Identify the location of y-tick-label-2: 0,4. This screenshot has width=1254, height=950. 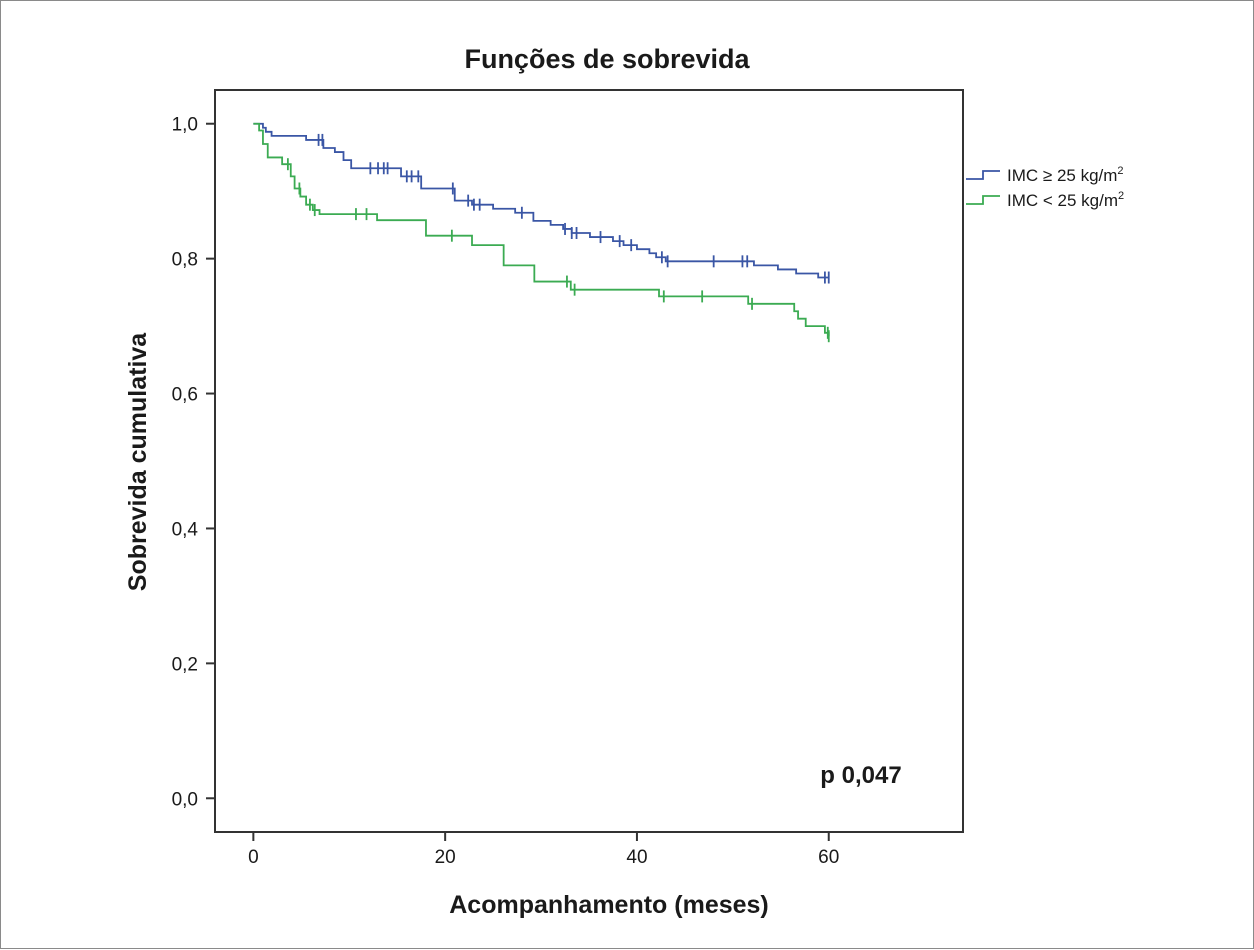
(185, 529).